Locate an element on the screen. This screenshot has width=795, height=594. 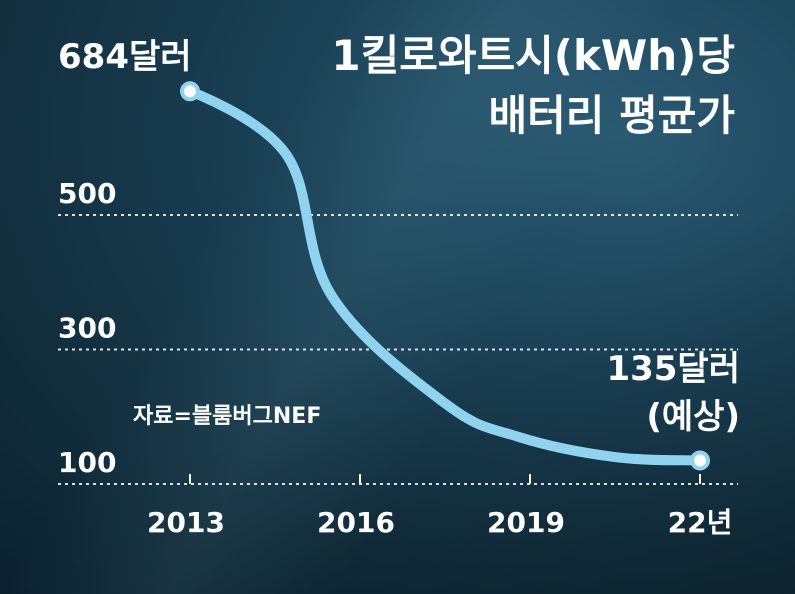
ytick-label-300: 300 is located at coordinates (87, 328).